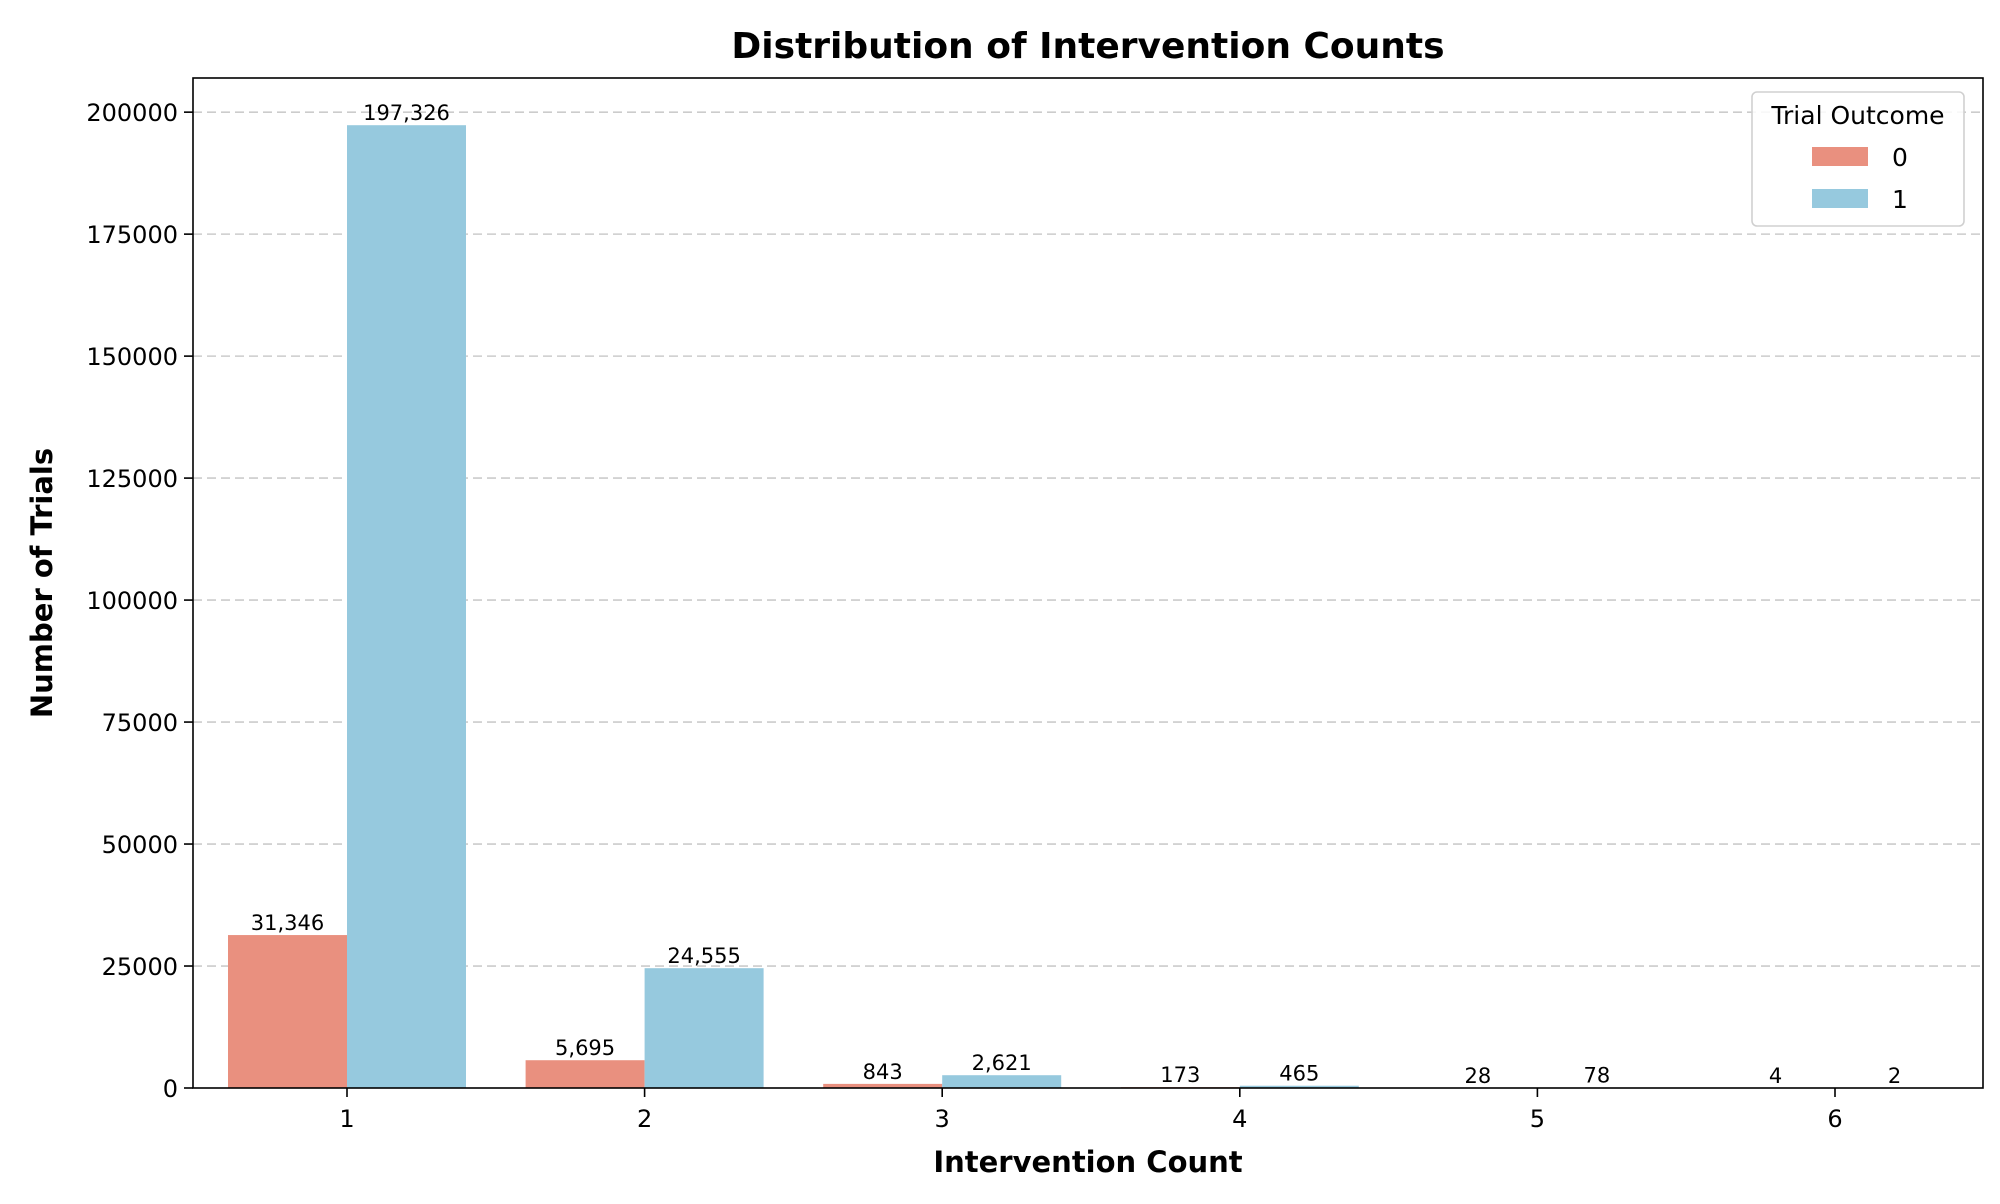 The width and height of the screenshot is (2000, 1204). I want to click on y-tick-label: 150000, so click(132, 357).